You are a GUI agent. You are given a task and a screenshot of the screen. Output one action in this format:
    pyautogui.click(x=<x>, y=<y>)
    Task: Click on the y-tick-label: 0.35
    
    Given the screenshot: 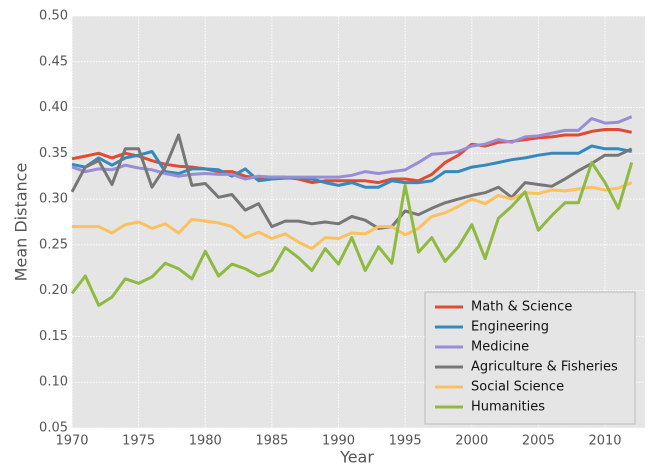 What is the action you would take?
    pyautogui.click(x=53, y=153)
    